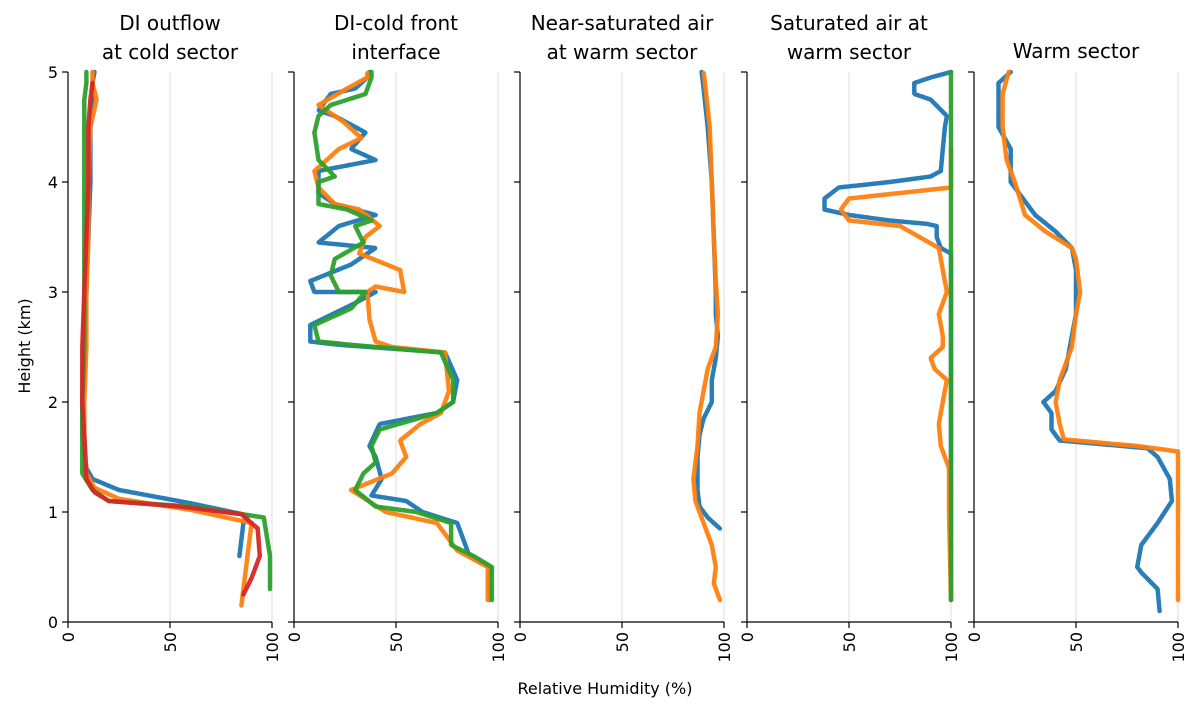 Image resolution: width=1200 pixels, height=712 pixels. What do you see at coordinates (396, 23) in the screenshot?
I see `panel-title-line: DI-cold front` at bounding box center [396, 23].